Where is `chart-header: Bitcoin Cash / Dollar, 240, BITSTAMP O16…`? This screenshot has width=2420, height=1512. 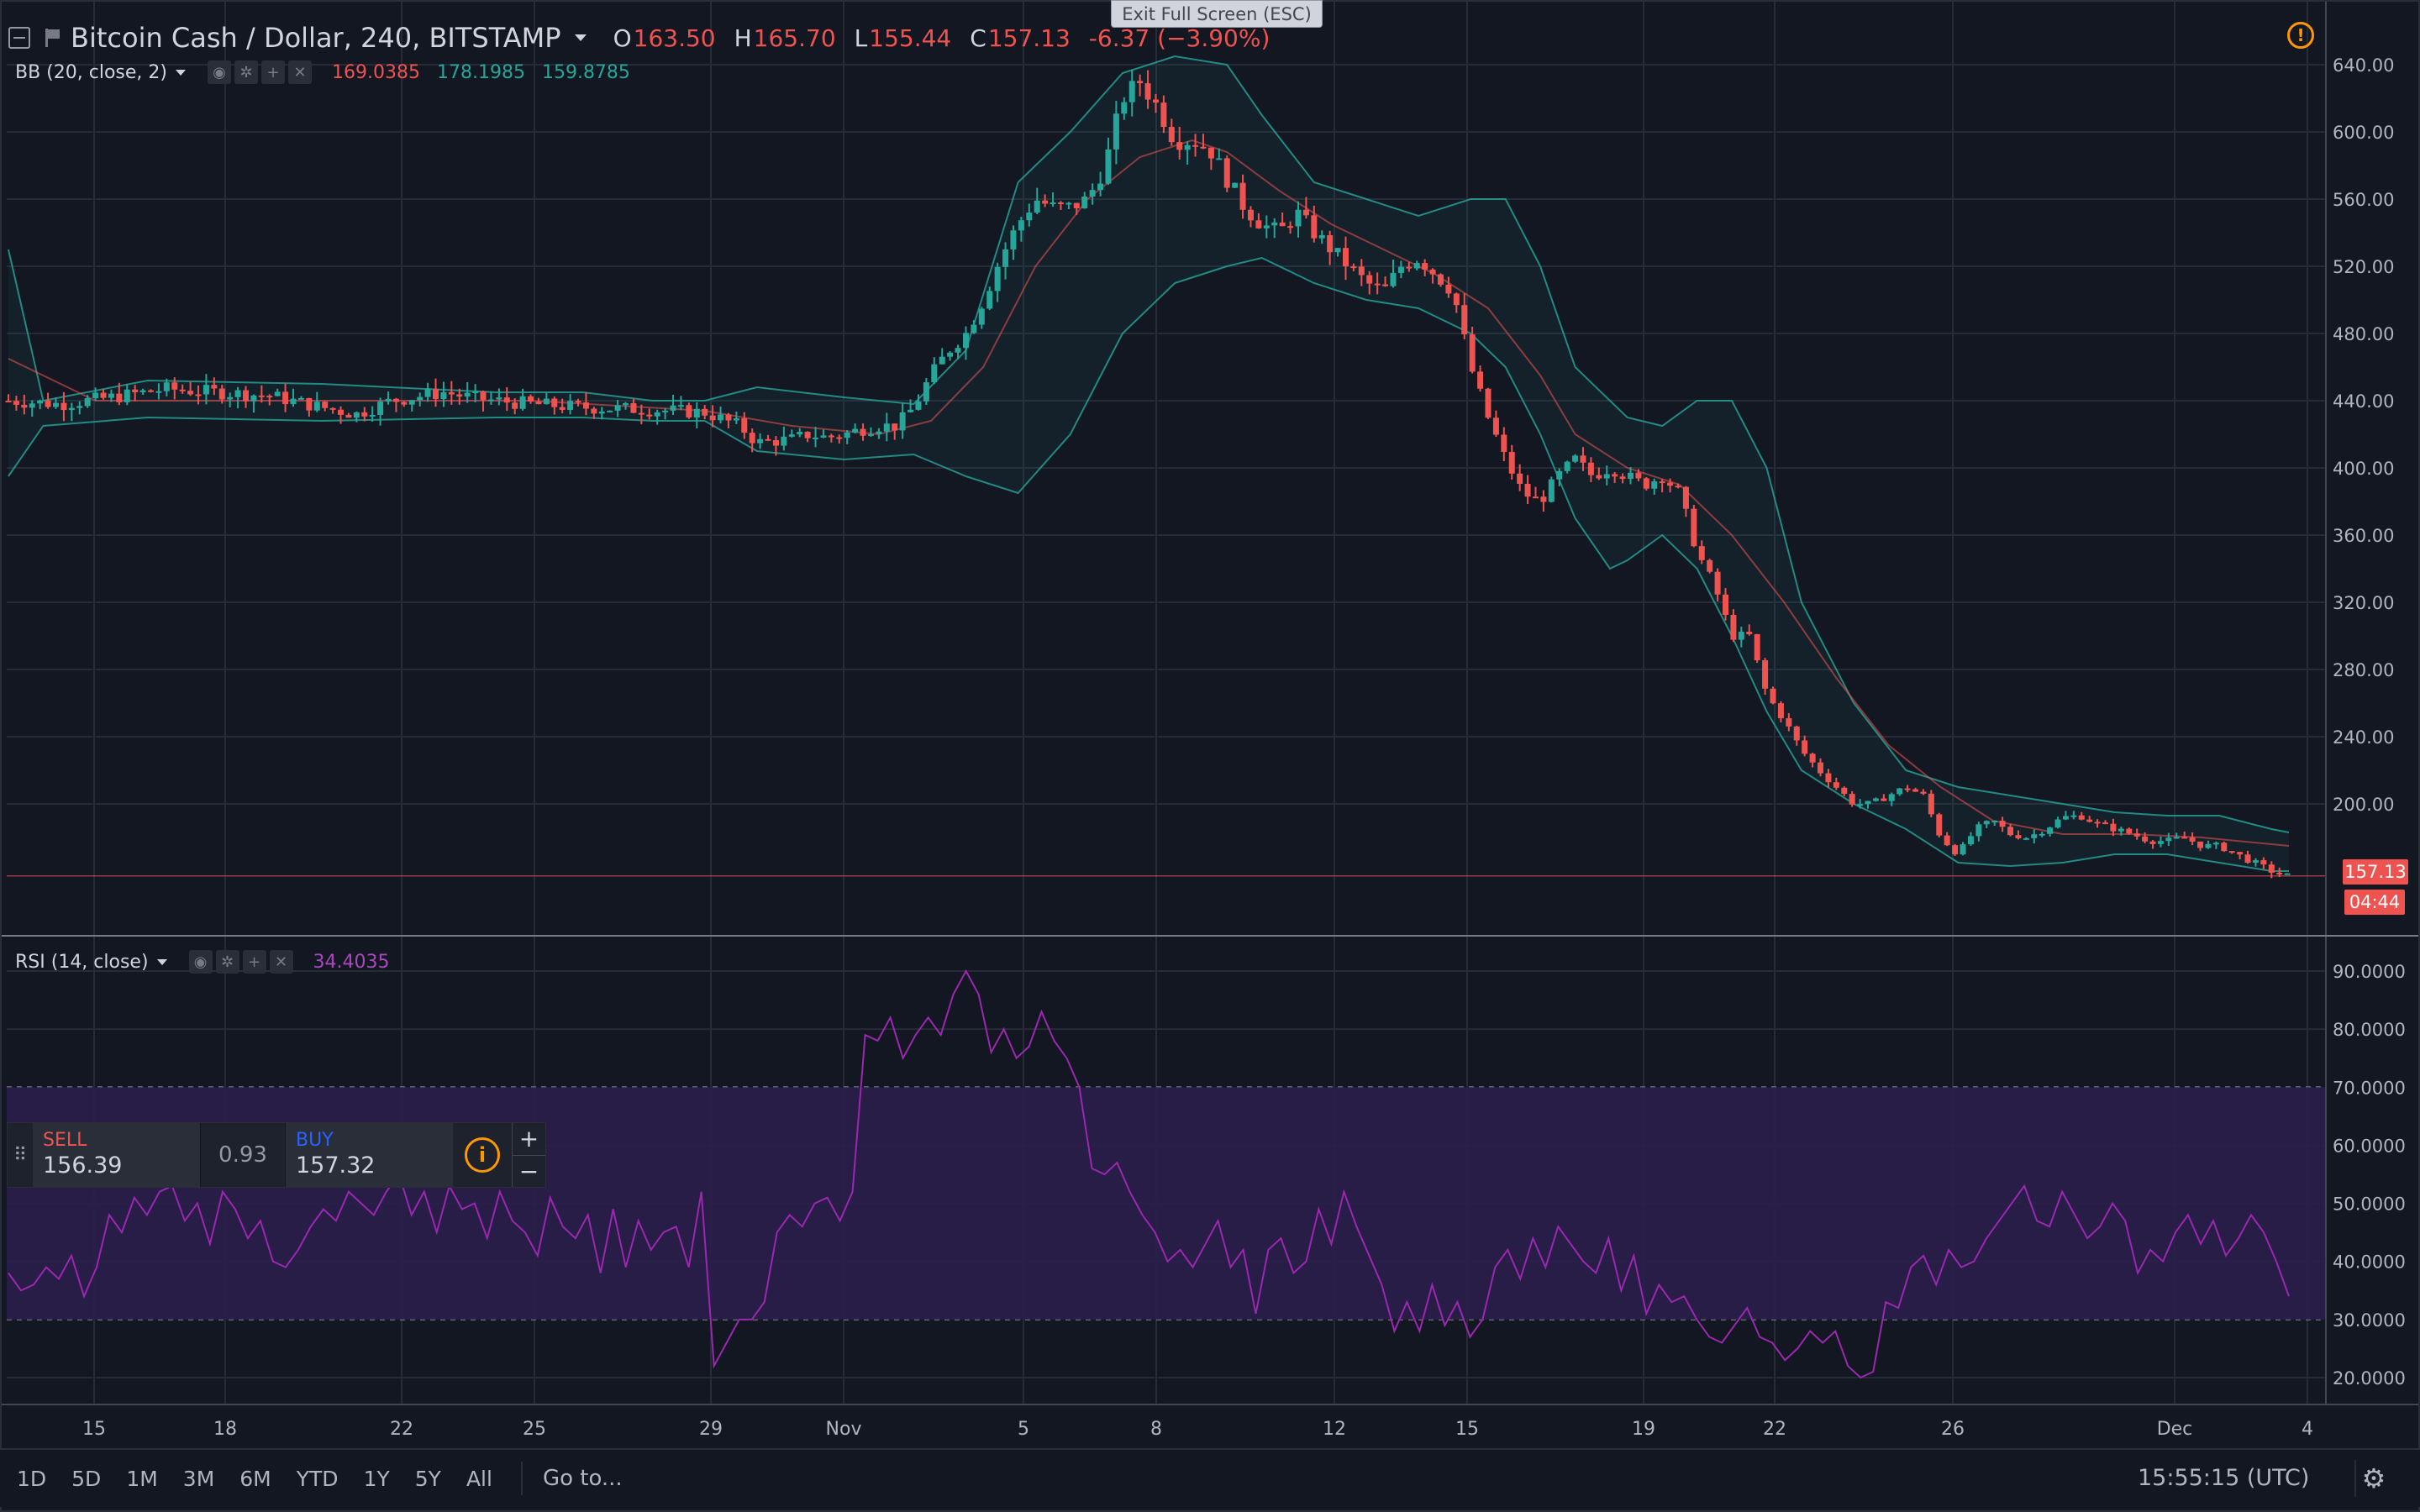 chart-header: Bitcoin Cash / Dollar, 240, BITSTAMP O16… is located at coordinates (639, 38).